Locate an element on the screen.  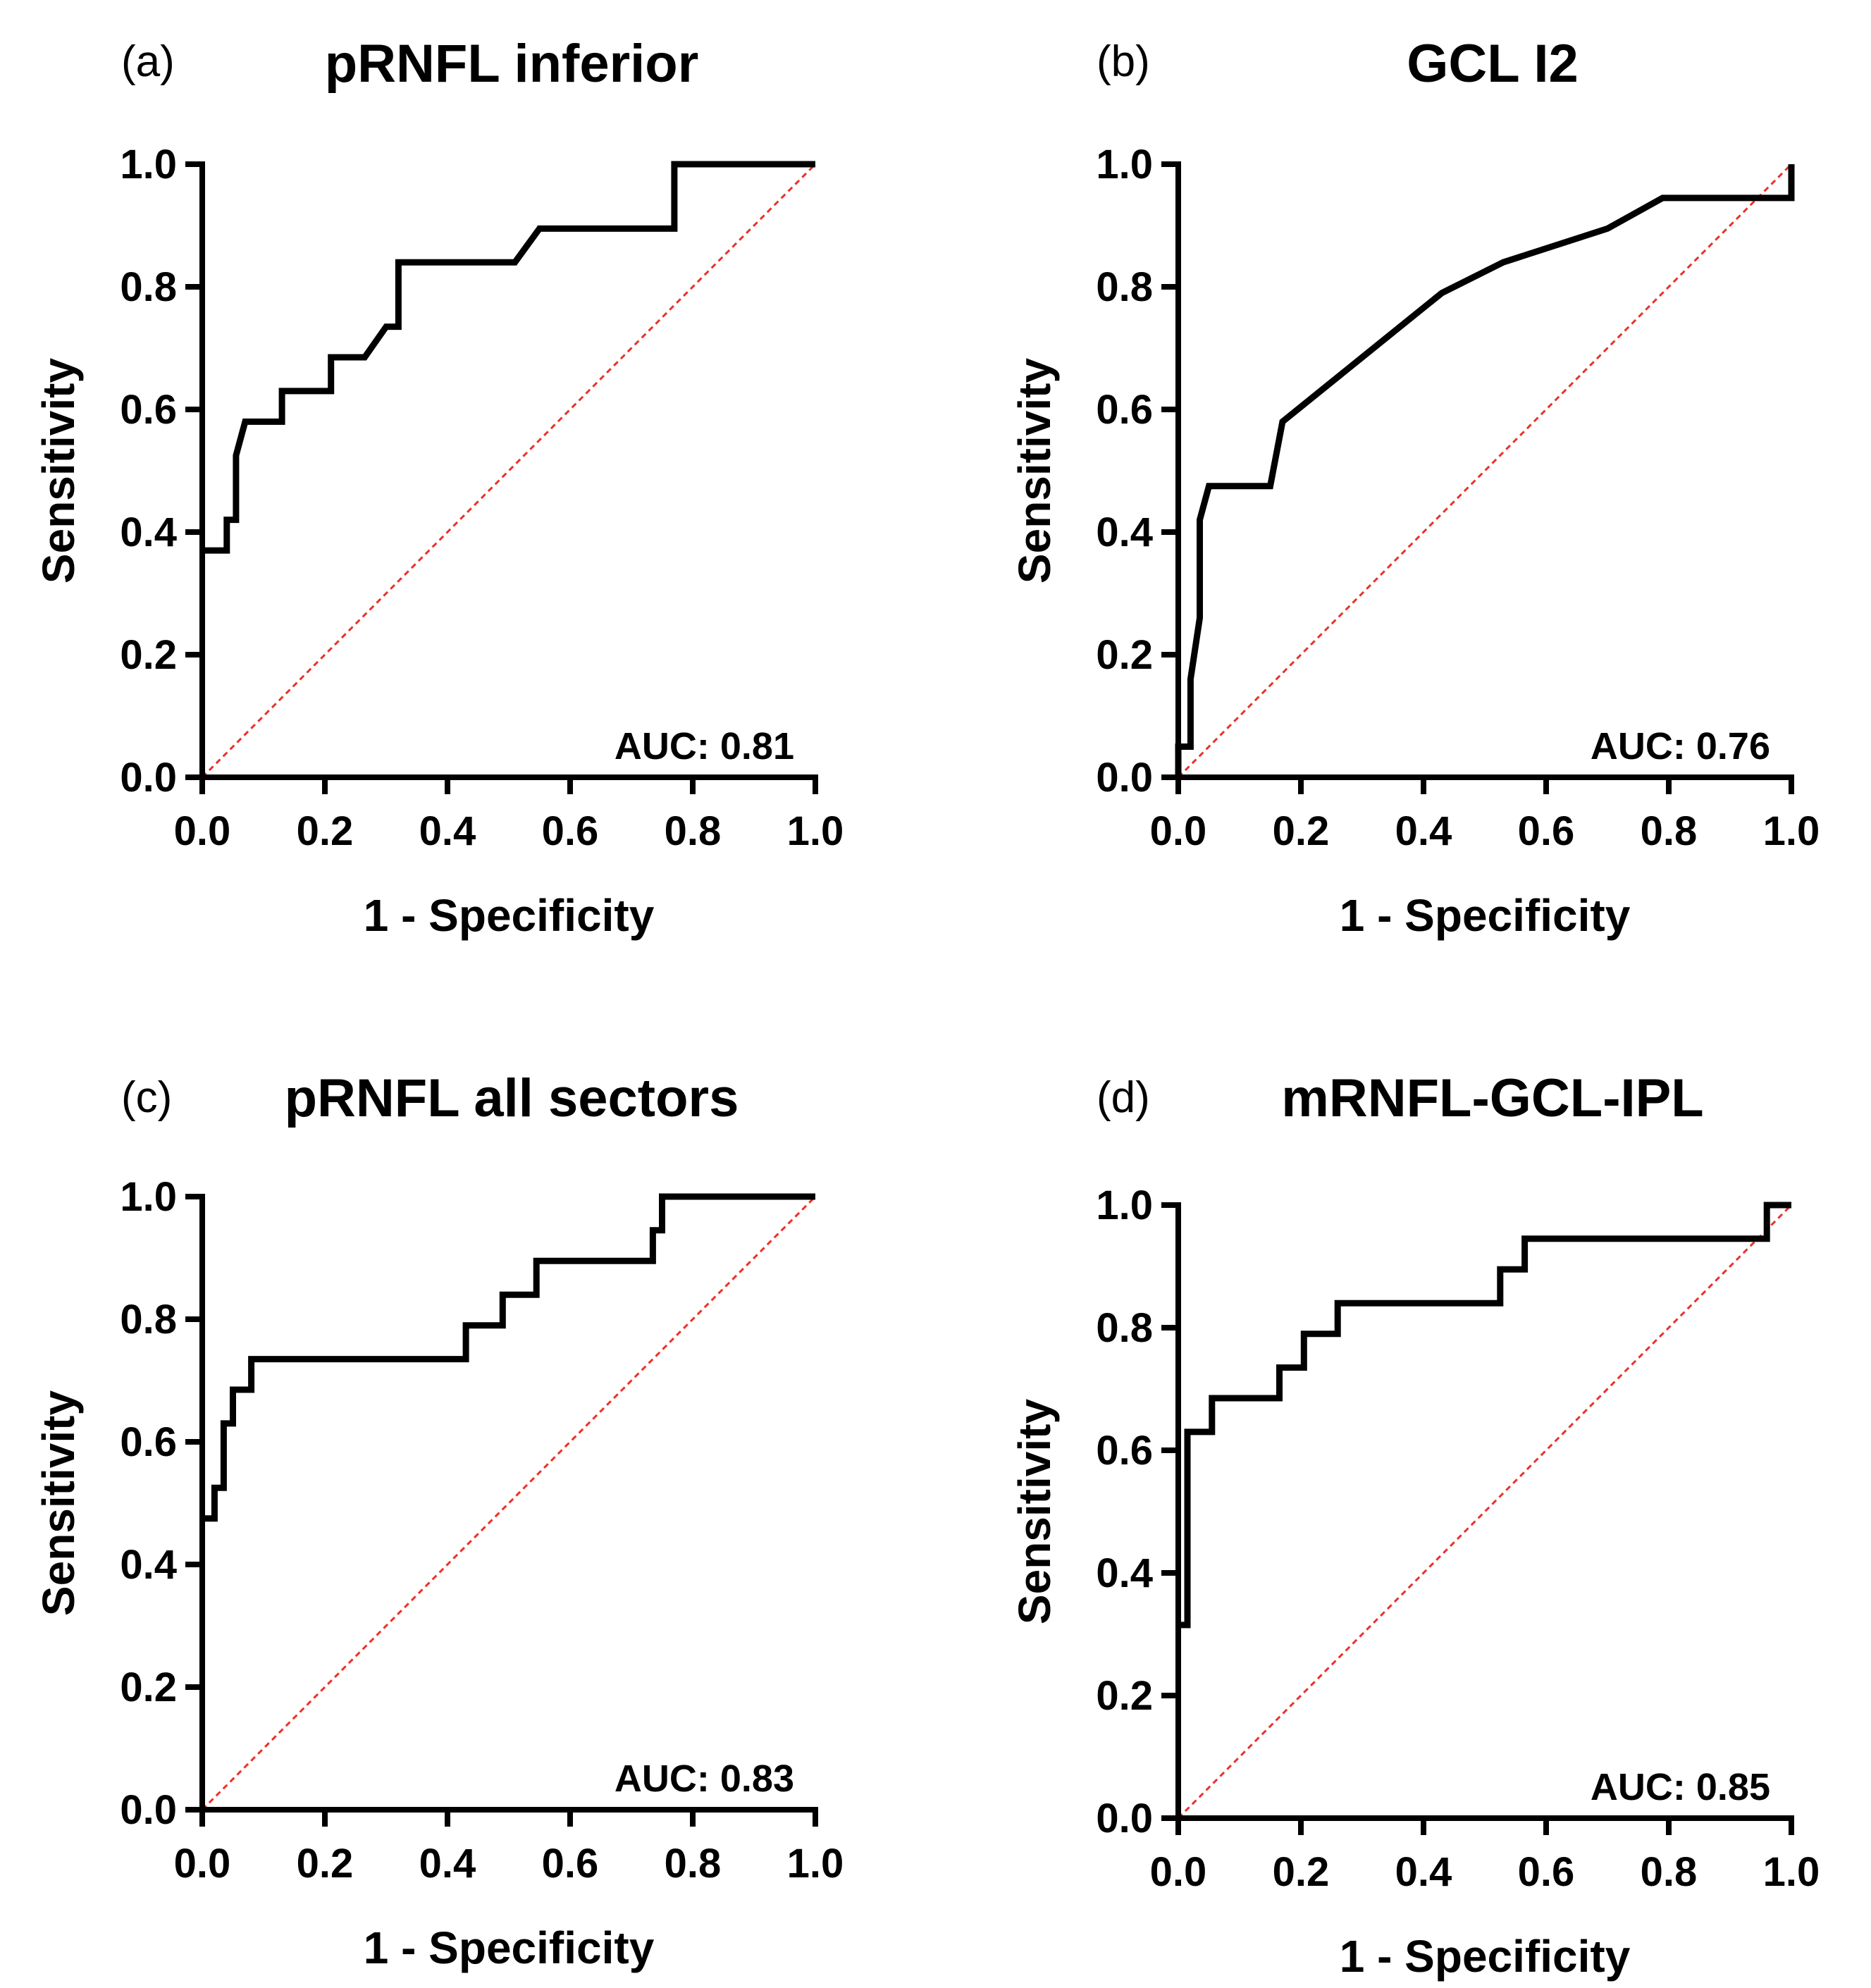
panel-c-auc-label: AUC: 0.83 is located at coordinates (704, 1779).